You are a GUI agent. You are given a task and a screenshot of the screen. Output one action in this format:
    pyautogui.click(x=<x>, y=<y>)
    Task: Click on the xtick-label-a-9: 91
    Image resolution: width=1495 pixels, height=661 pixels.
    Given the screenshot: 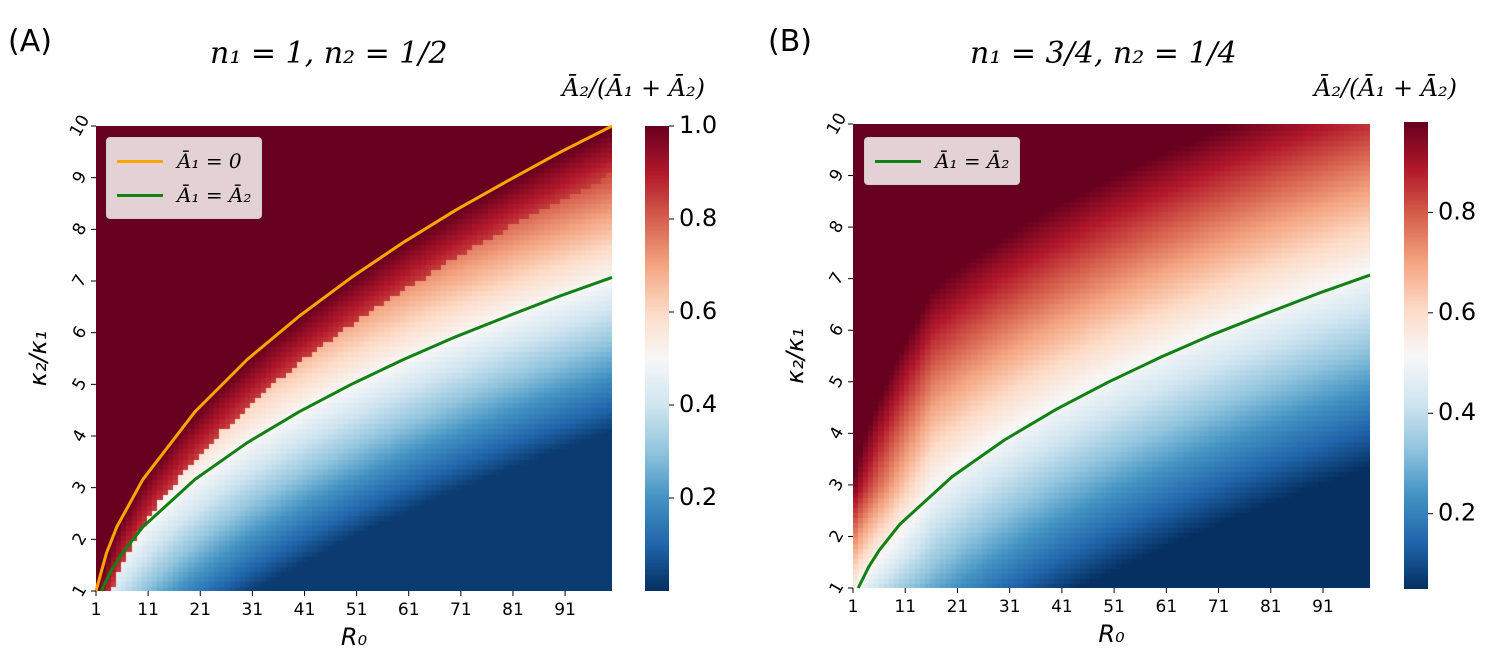 What is the action you would take?
    pyautogui.click(x=565, y=610)
    